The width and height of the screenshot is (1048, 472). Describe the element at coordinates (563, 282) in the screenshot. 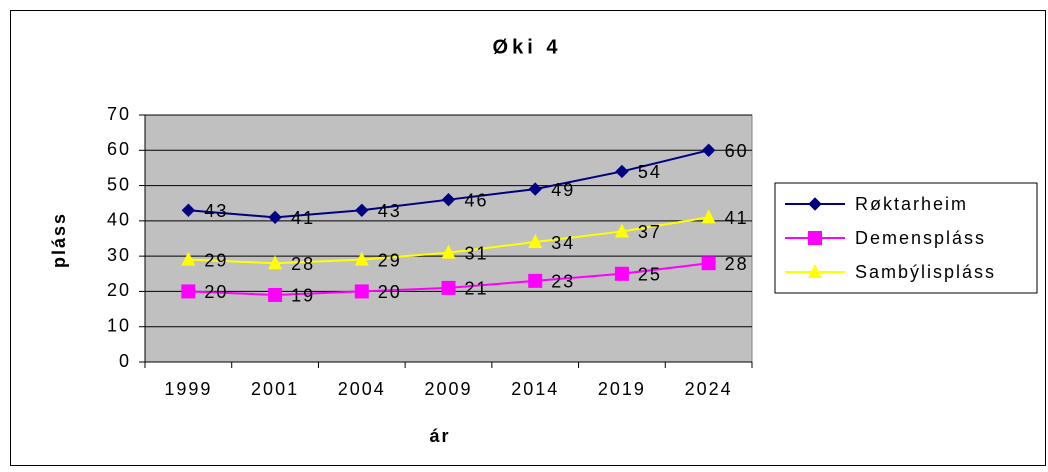

I see `data-label: 23` at that location.